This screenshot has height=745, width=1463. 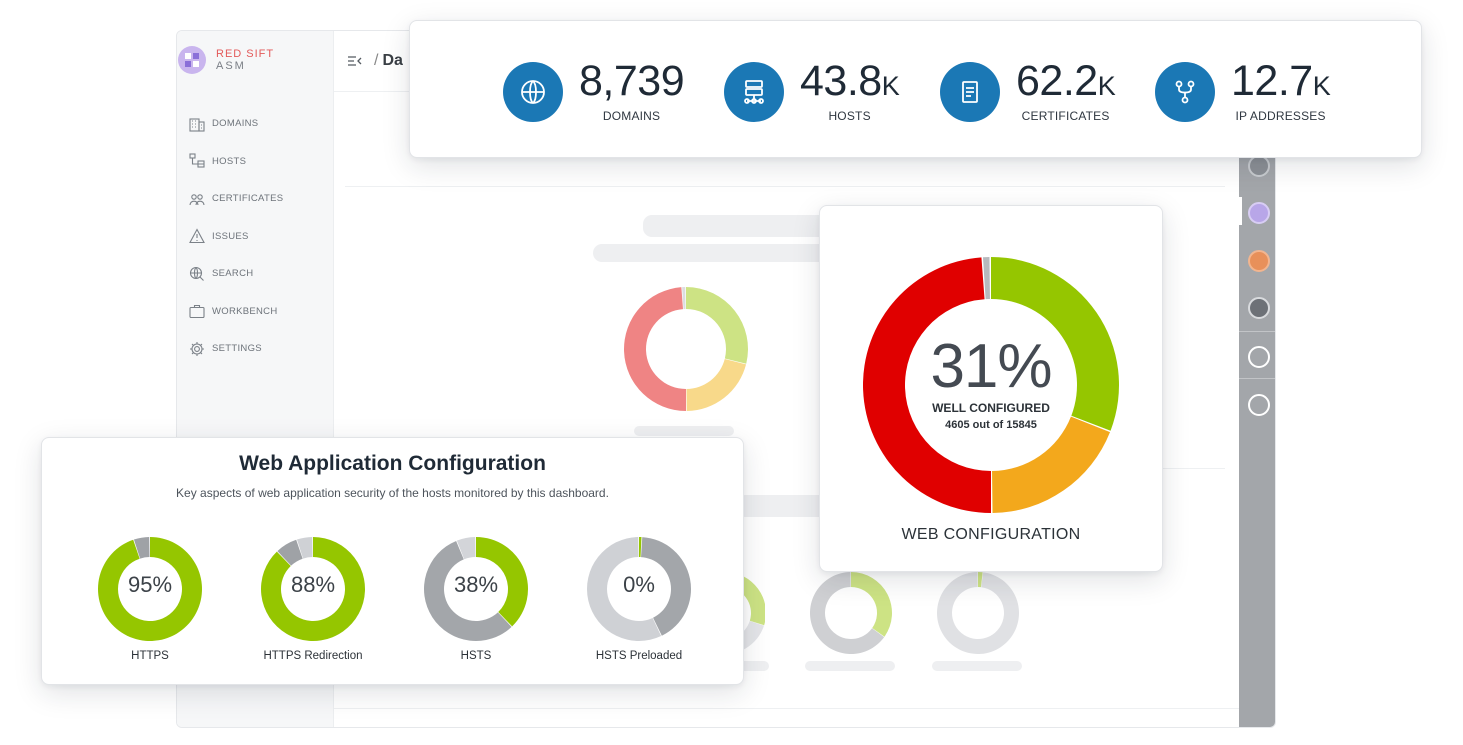 What do you see at coordinates (991, 425) in the screenshot?
I see `web-configuration-count: 4605 out of 15845` at bounding box center [991, 425].